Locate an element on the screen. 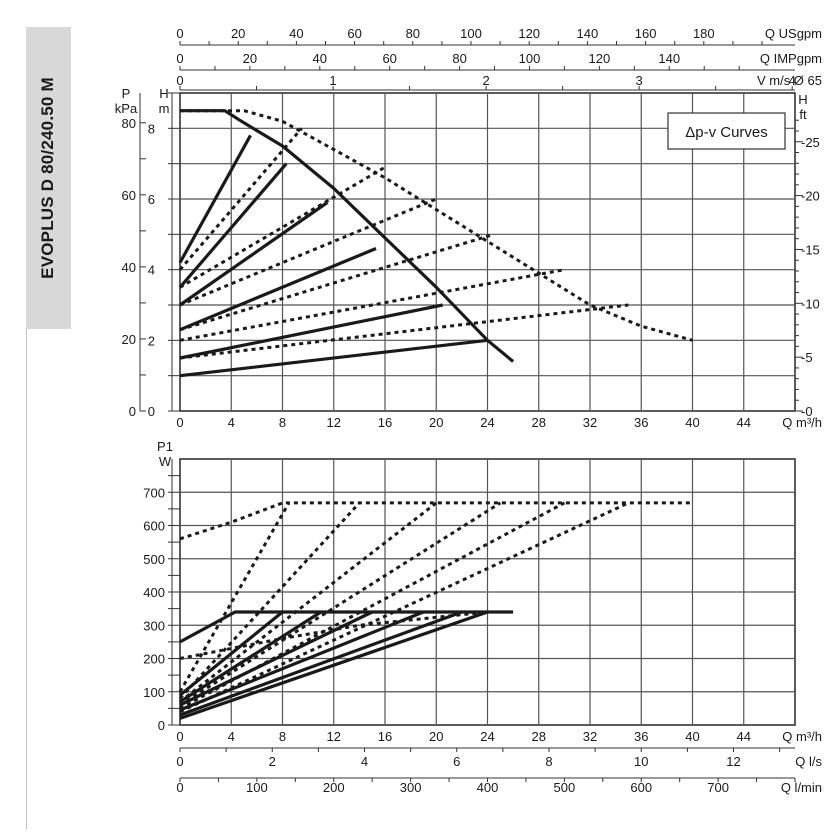 The height and width of the screenshot is (840, 840). power-x-tick-label: 40 is located at coordinates (692, 736).